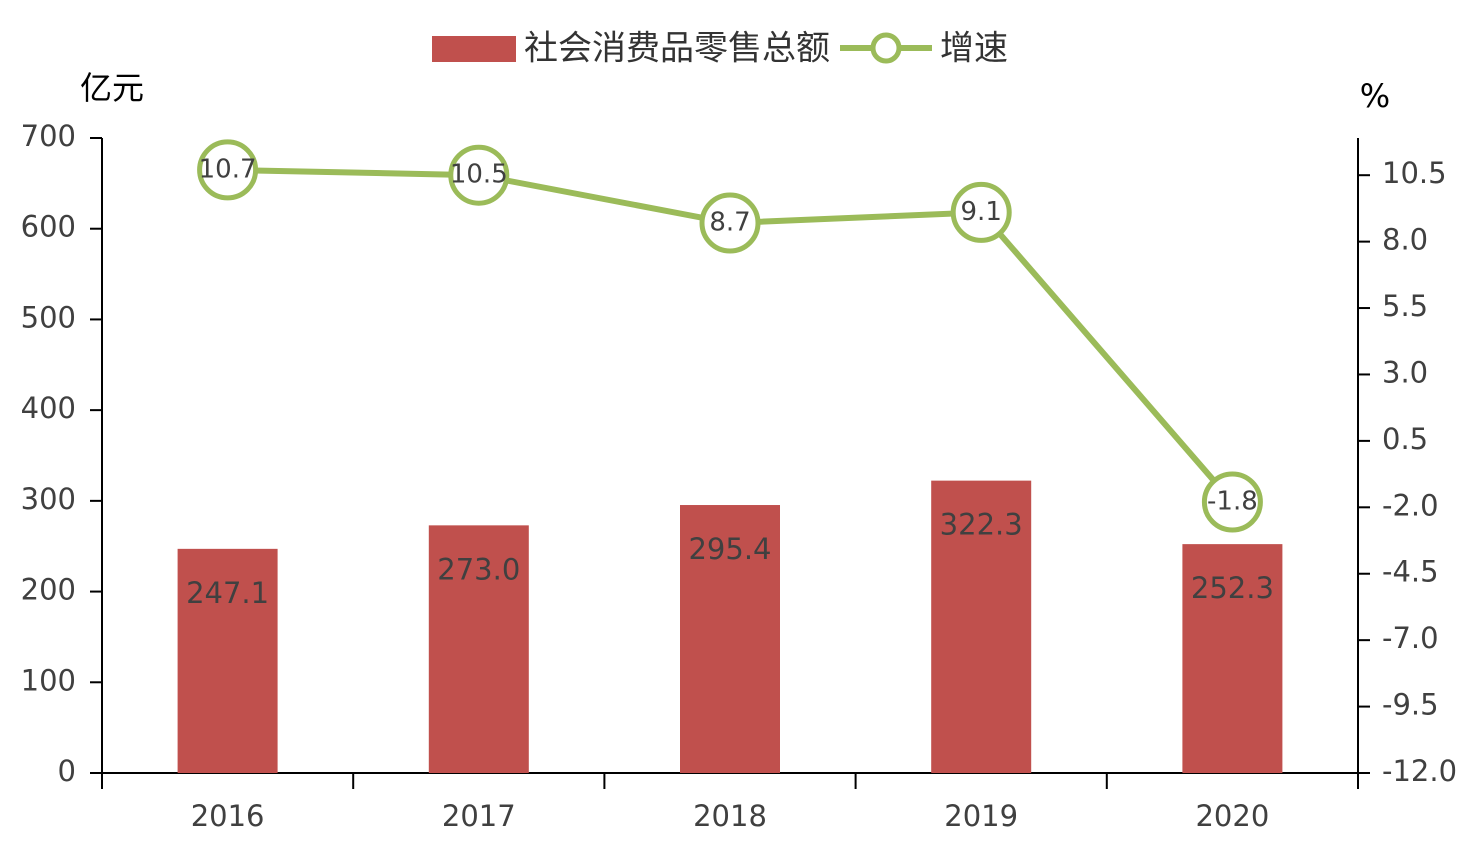 The height and width of the screenshot is (843, 1465). What do you see at coordinates (48, 590) in the screenshot?
I see `y-tick-label: 200` at bounding box center [48, 590].